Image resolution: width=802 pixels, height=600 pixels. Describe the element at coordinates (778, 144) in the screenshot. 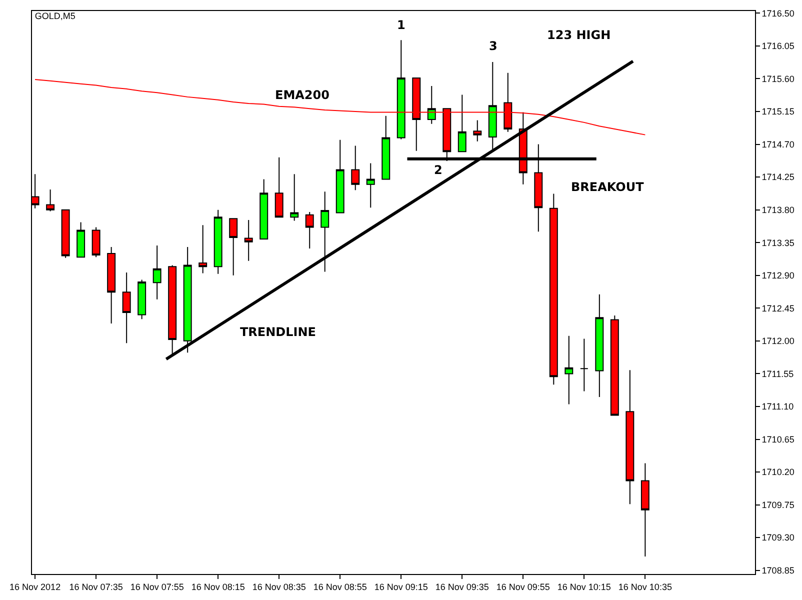

I see `y-tick-label: 1714.70` at that location.